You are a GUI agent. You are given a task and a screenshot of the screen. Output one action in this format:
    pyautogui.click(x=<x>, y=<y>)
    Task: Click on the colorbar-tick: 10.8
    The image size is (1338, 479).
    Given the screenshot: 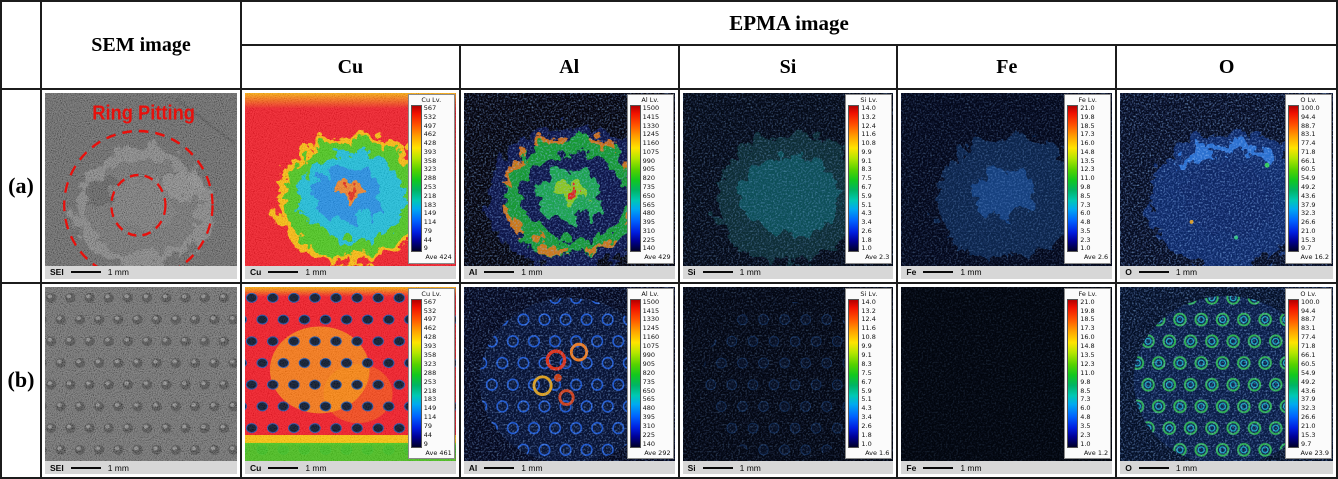 What is the action you would take?
    pyautogui.click(x=868, y=143)
    